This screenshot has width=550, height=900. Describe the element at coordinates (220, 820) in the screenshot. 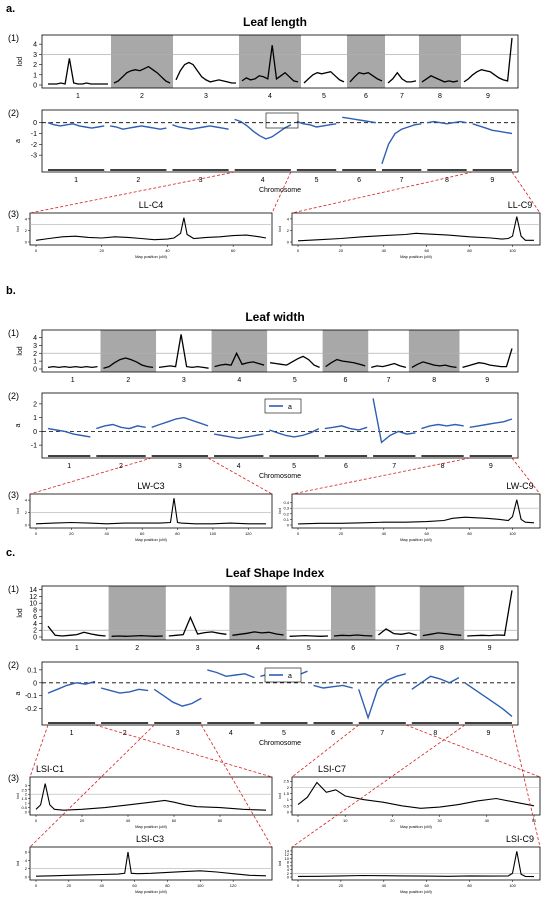

I see `zoom-xtick-label-LSI-C1-4: 80` at that location.